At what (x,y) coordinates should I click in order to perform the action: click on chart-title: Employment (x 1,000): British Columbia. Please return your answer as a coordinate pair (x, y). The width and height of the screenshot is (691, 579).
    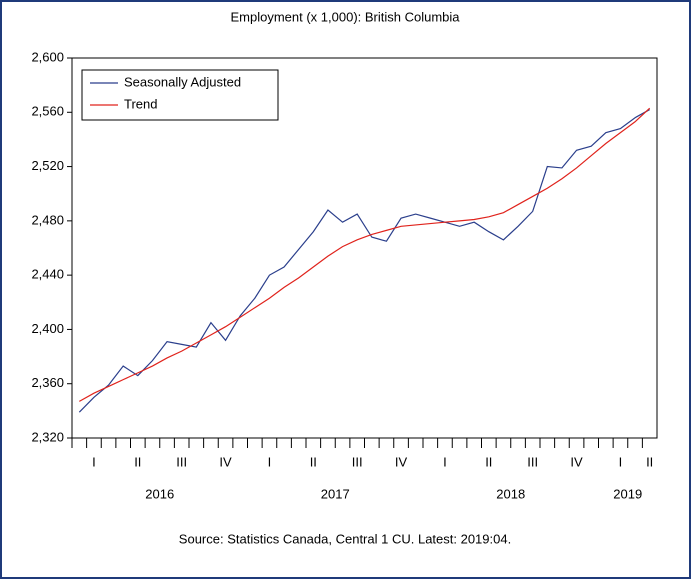
    Looking at the image, I should click on (345, 16).